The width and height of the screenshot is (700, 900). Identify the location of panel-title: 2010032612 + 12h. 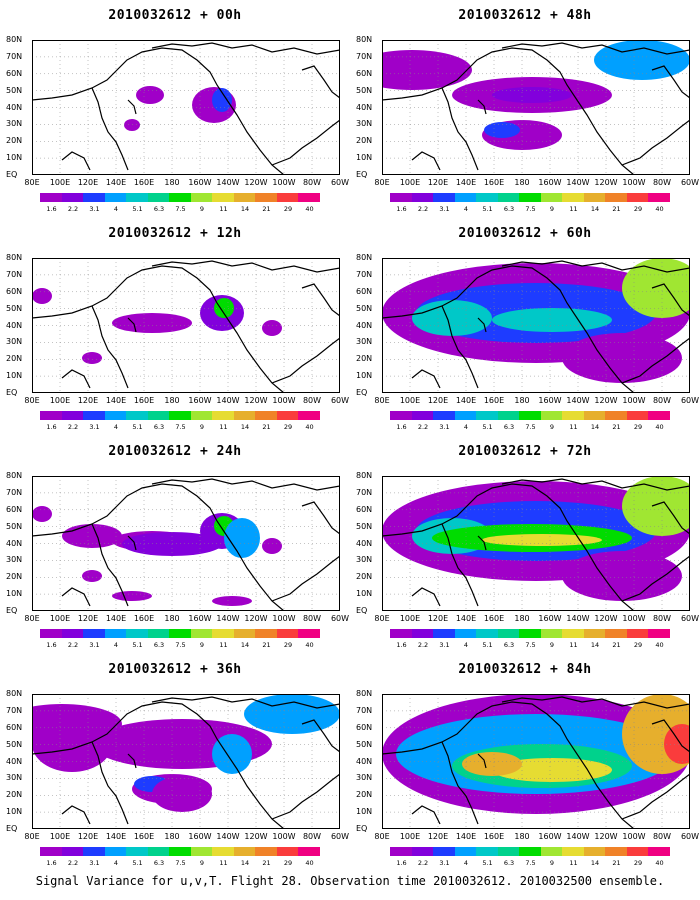
(175, 233).